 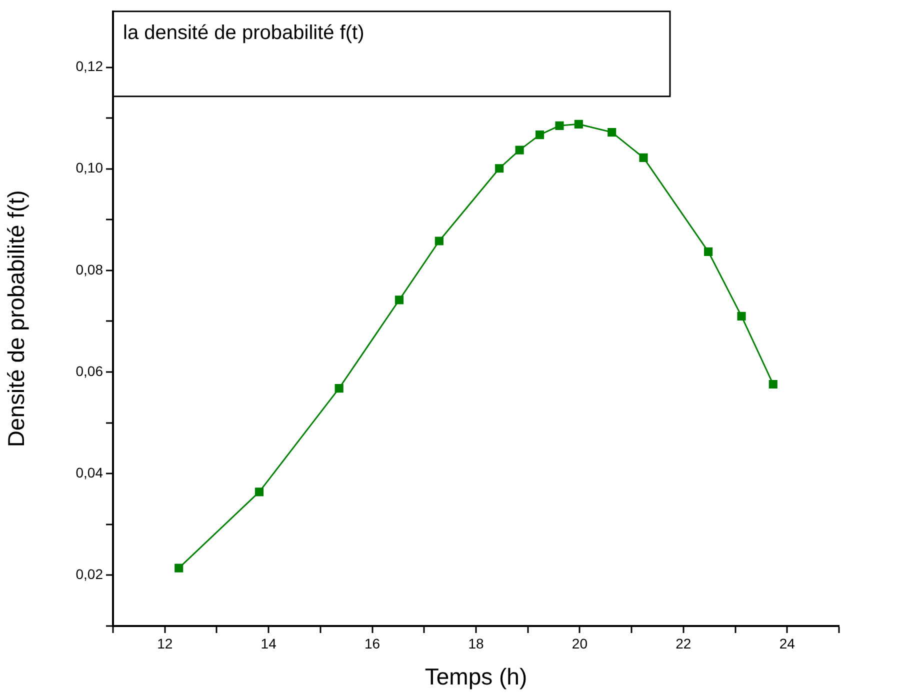 I want to click on y-tick-label: 0,02, so click(x=90, y=574).